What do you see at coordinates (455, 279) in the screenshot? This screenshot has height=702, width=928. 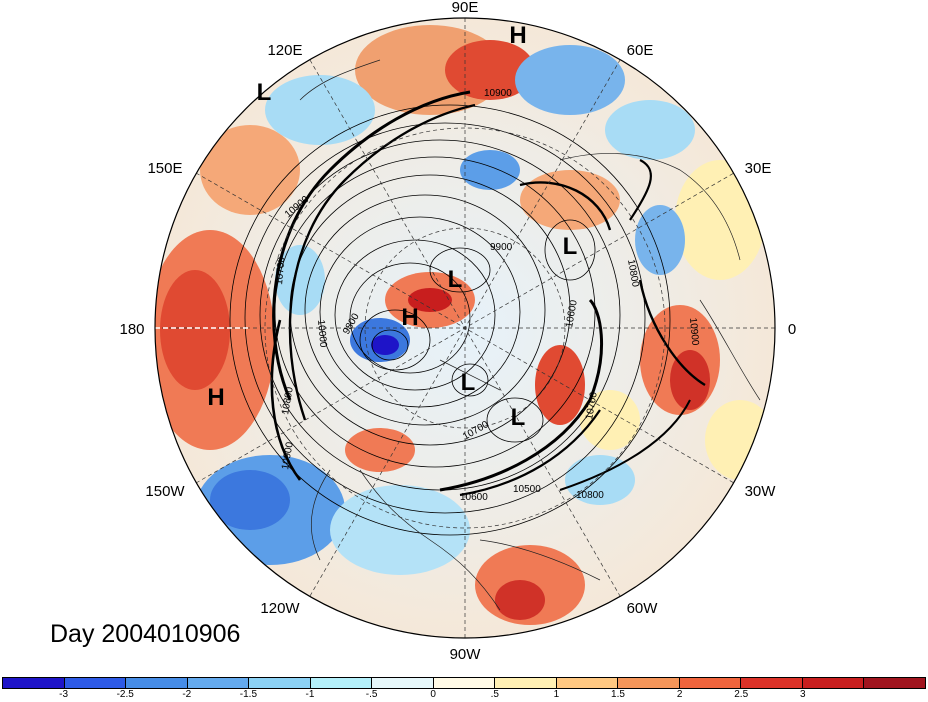 I see `pressure-low-center: L` at bounding box center [455, 279].